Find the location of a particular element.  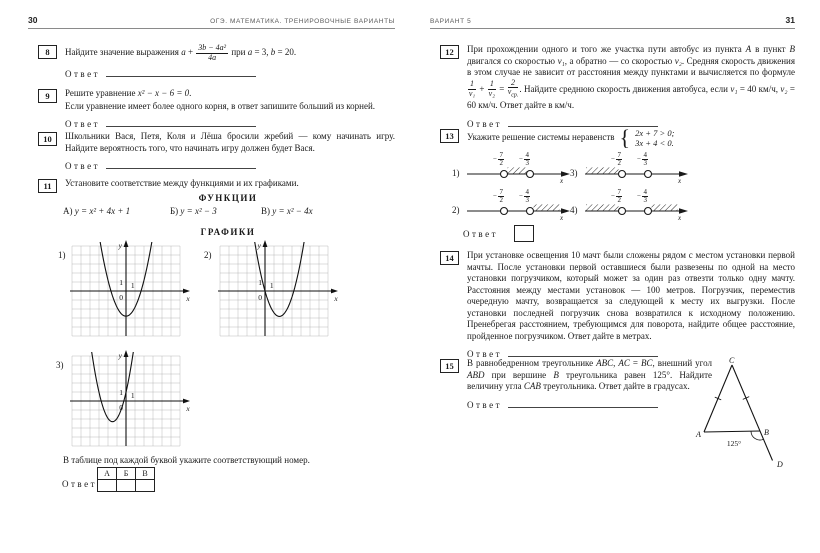

right-running-head: ВАРИАНТ 5 31 is located at coordinates (612, 22).